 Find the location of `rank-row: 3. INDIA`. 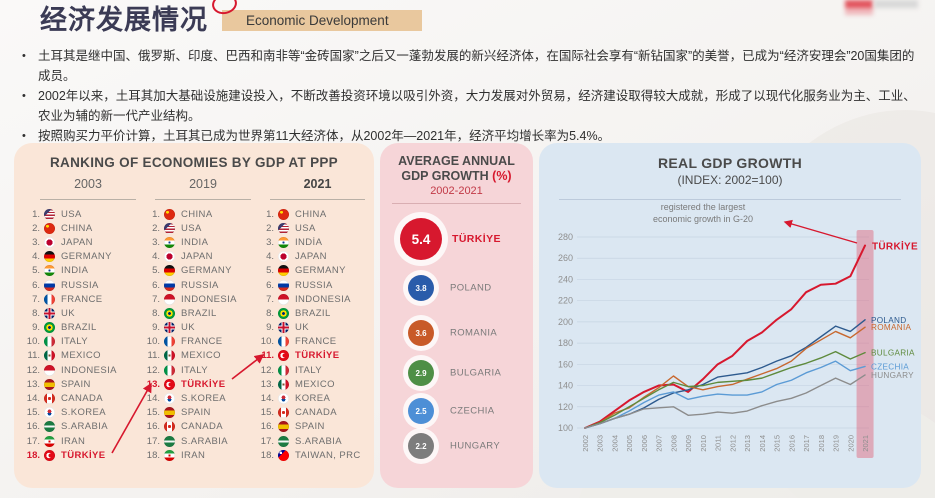

rank-row: 3. INDIA is located at coordinates (199, 242).